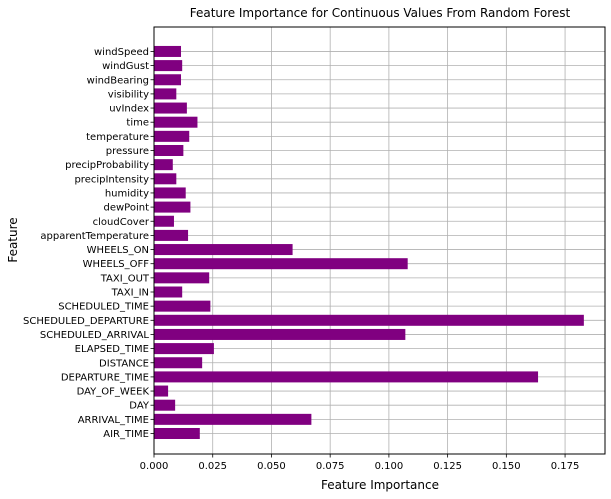 Image resolution: width=611 pixels, height=499 pixels. What do you see at coordinates (281, 264) in the screenshot?
I see `bar-WHEELS_OFF` at bounding box center [281, 264].